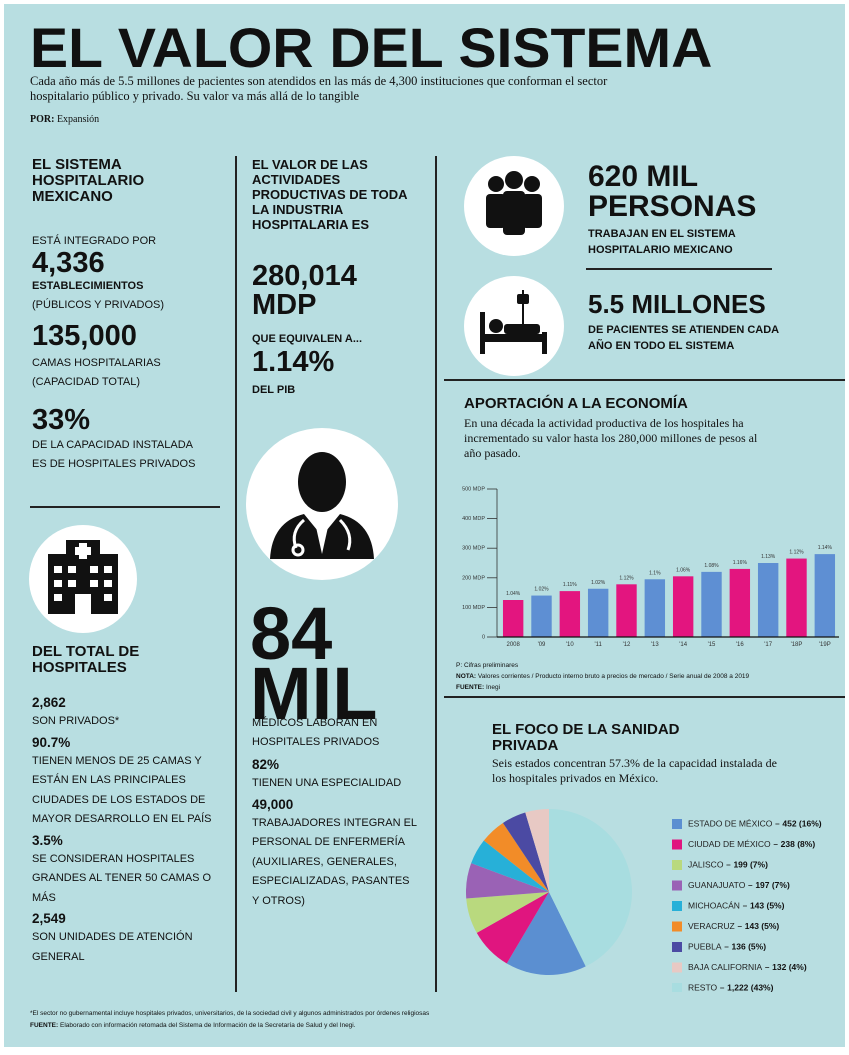  Describe the element at coordinates (274, 390) in the screenshot. I see `label: DEL PIB` at that location.